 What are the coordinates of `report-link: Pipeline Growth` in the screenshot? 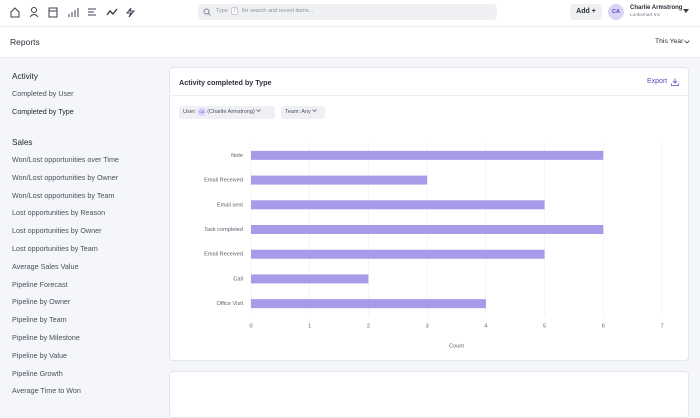 It's located at (37, 373).